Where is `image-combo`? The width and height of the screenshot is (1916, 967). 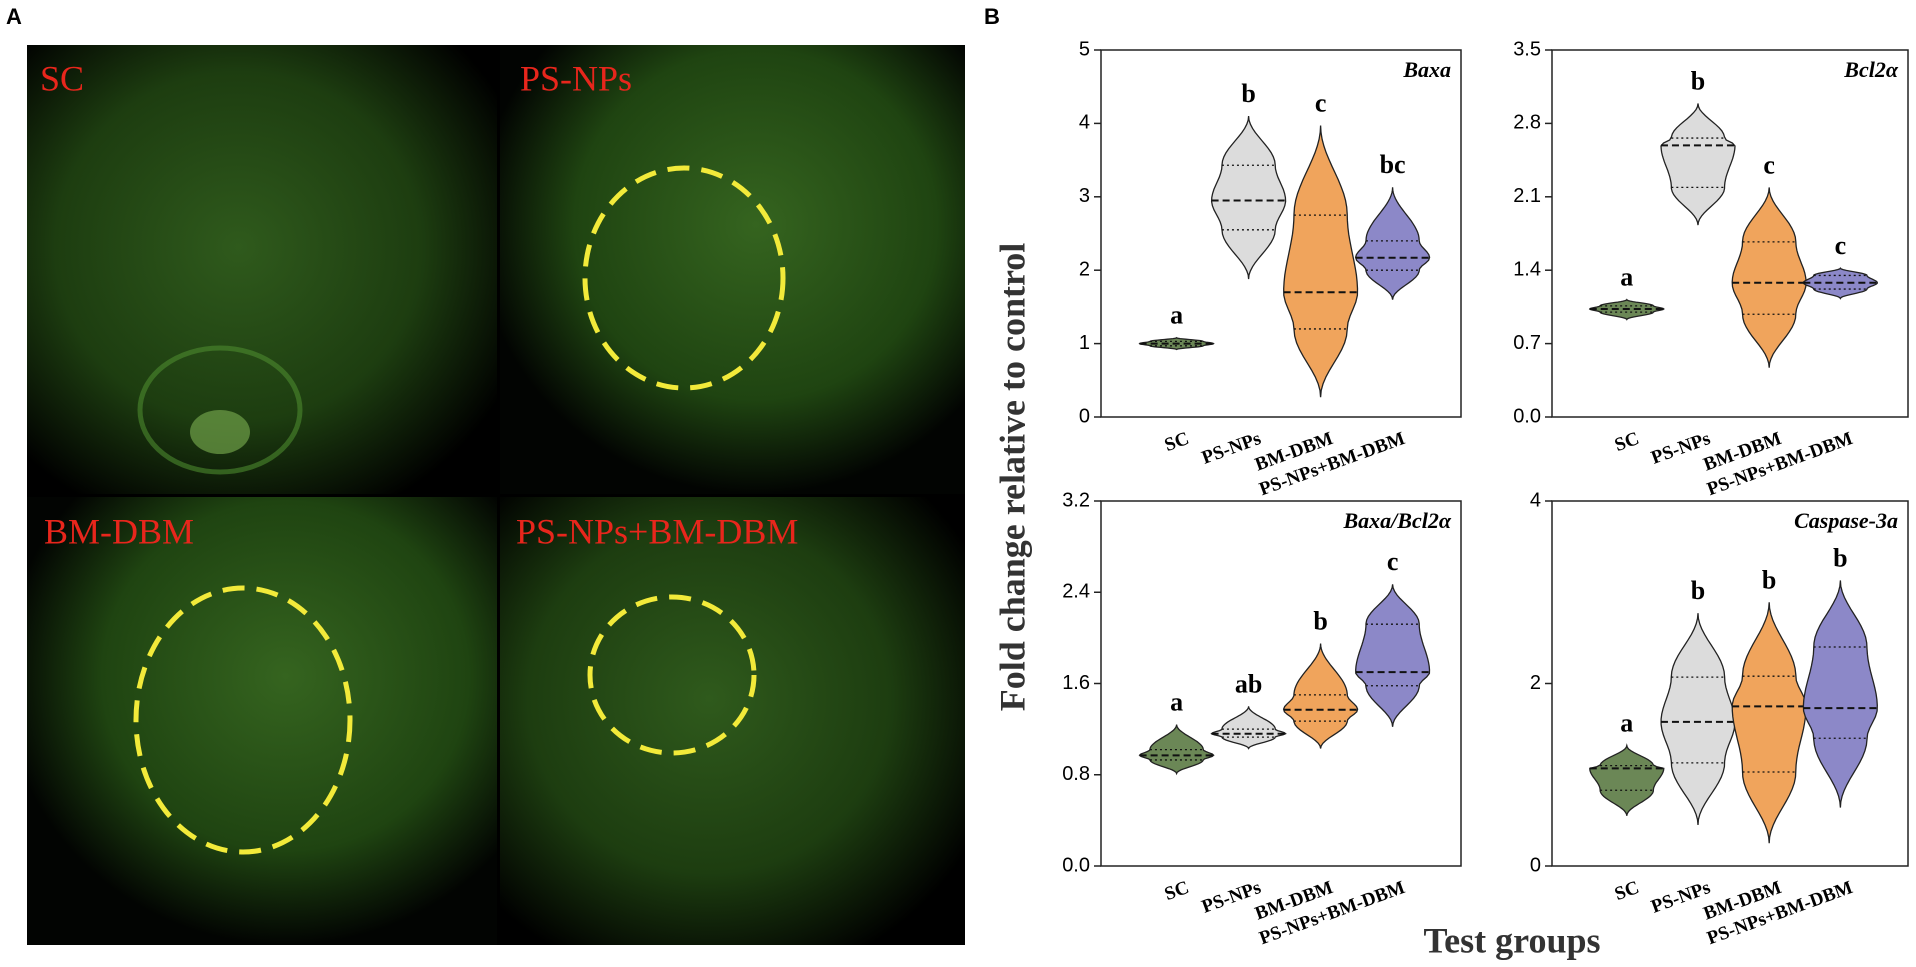 image-combo is located at coordinates (732, 721).